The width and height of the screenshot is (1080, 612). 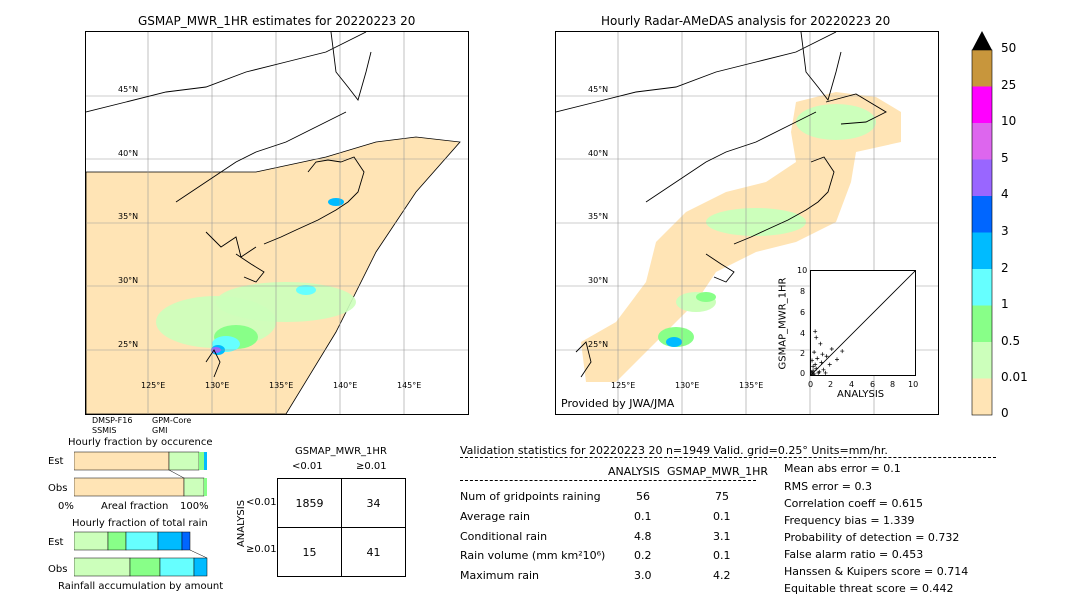 What do you see at coordinates (66, 506) in the screenshot?
I see `occ-zero: 0%` at bounding box center [66, 506].